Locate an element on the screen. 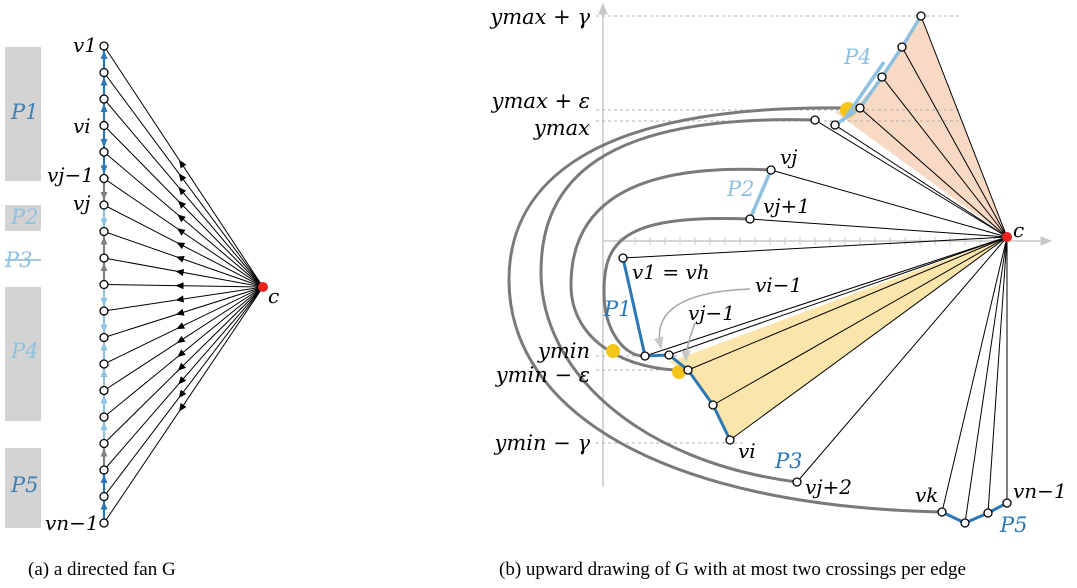 Image resolution: width=1077 pixels, height=588 pixels. group-labels: P1 P2 P3 P4 P5 is located at coordinates (21, 298).